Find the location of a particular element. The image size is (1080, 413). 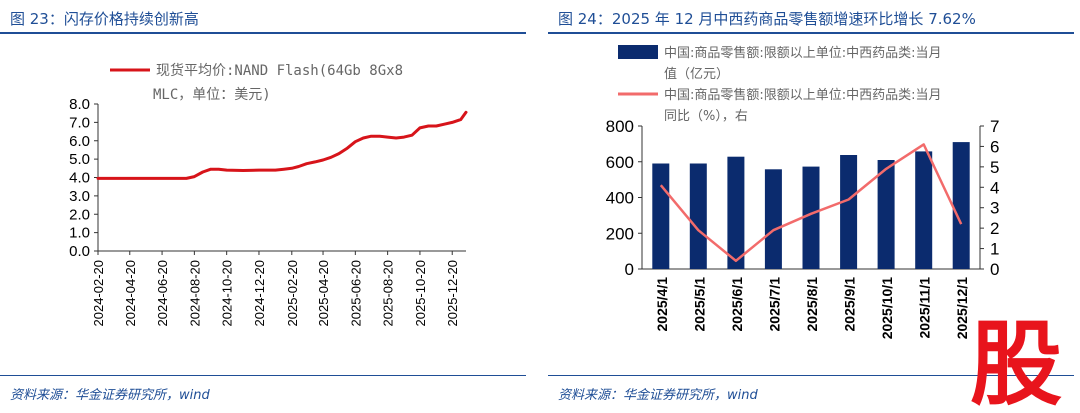

watermark-glyph: 股 is located at coordinates (1016, 362).